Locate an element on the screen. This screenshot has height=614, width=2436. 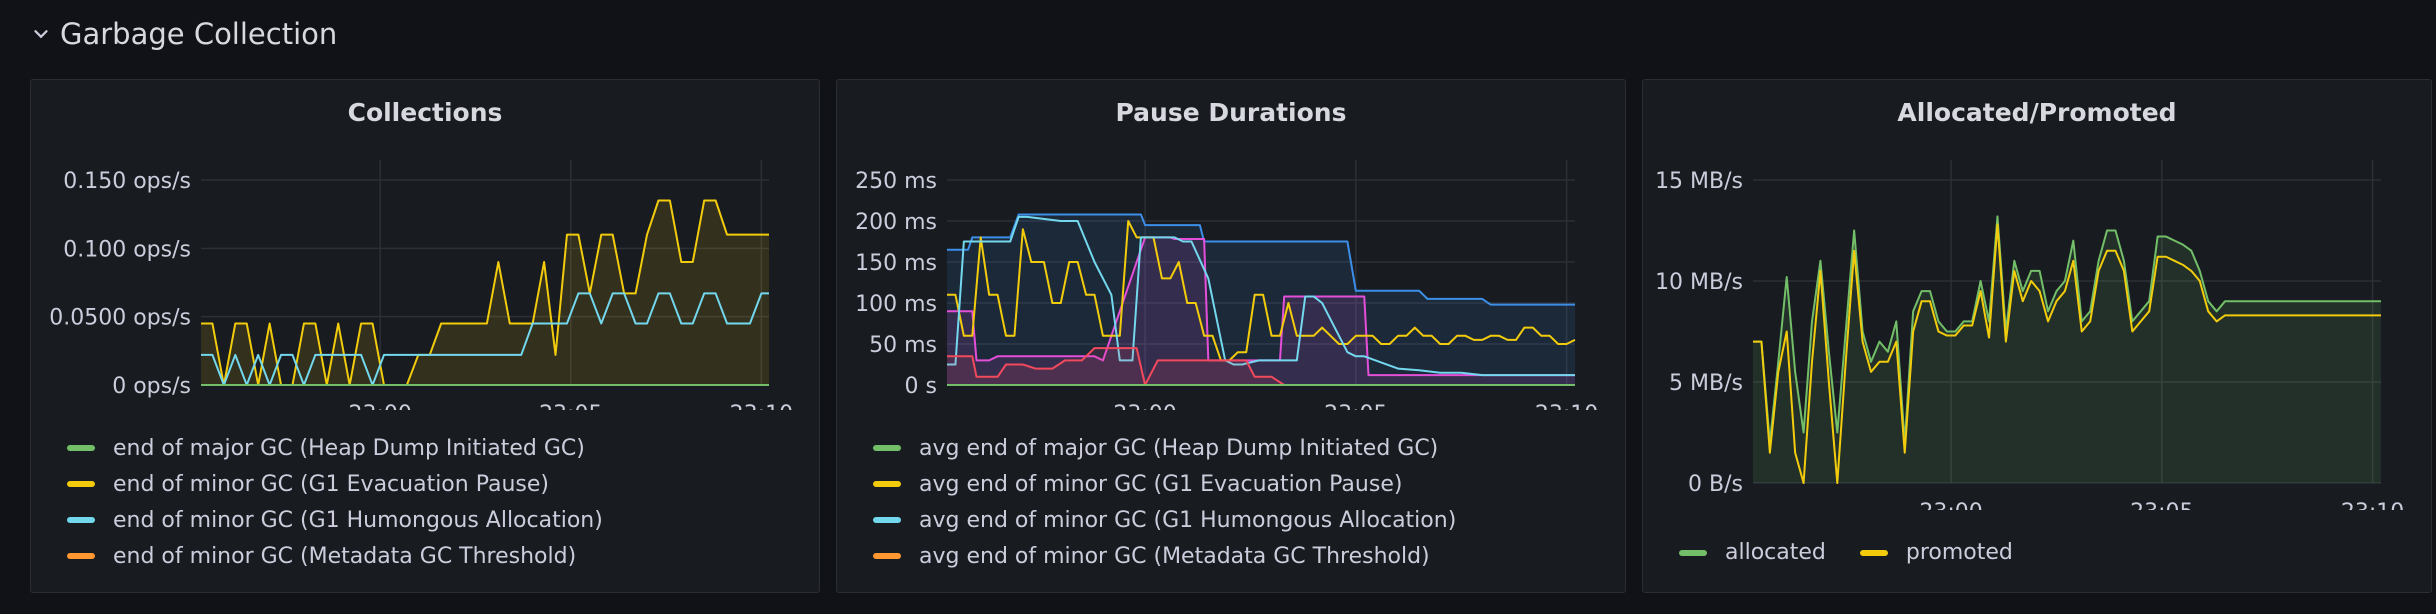
legend-item: allocated is located at coordinates (1752, 552).